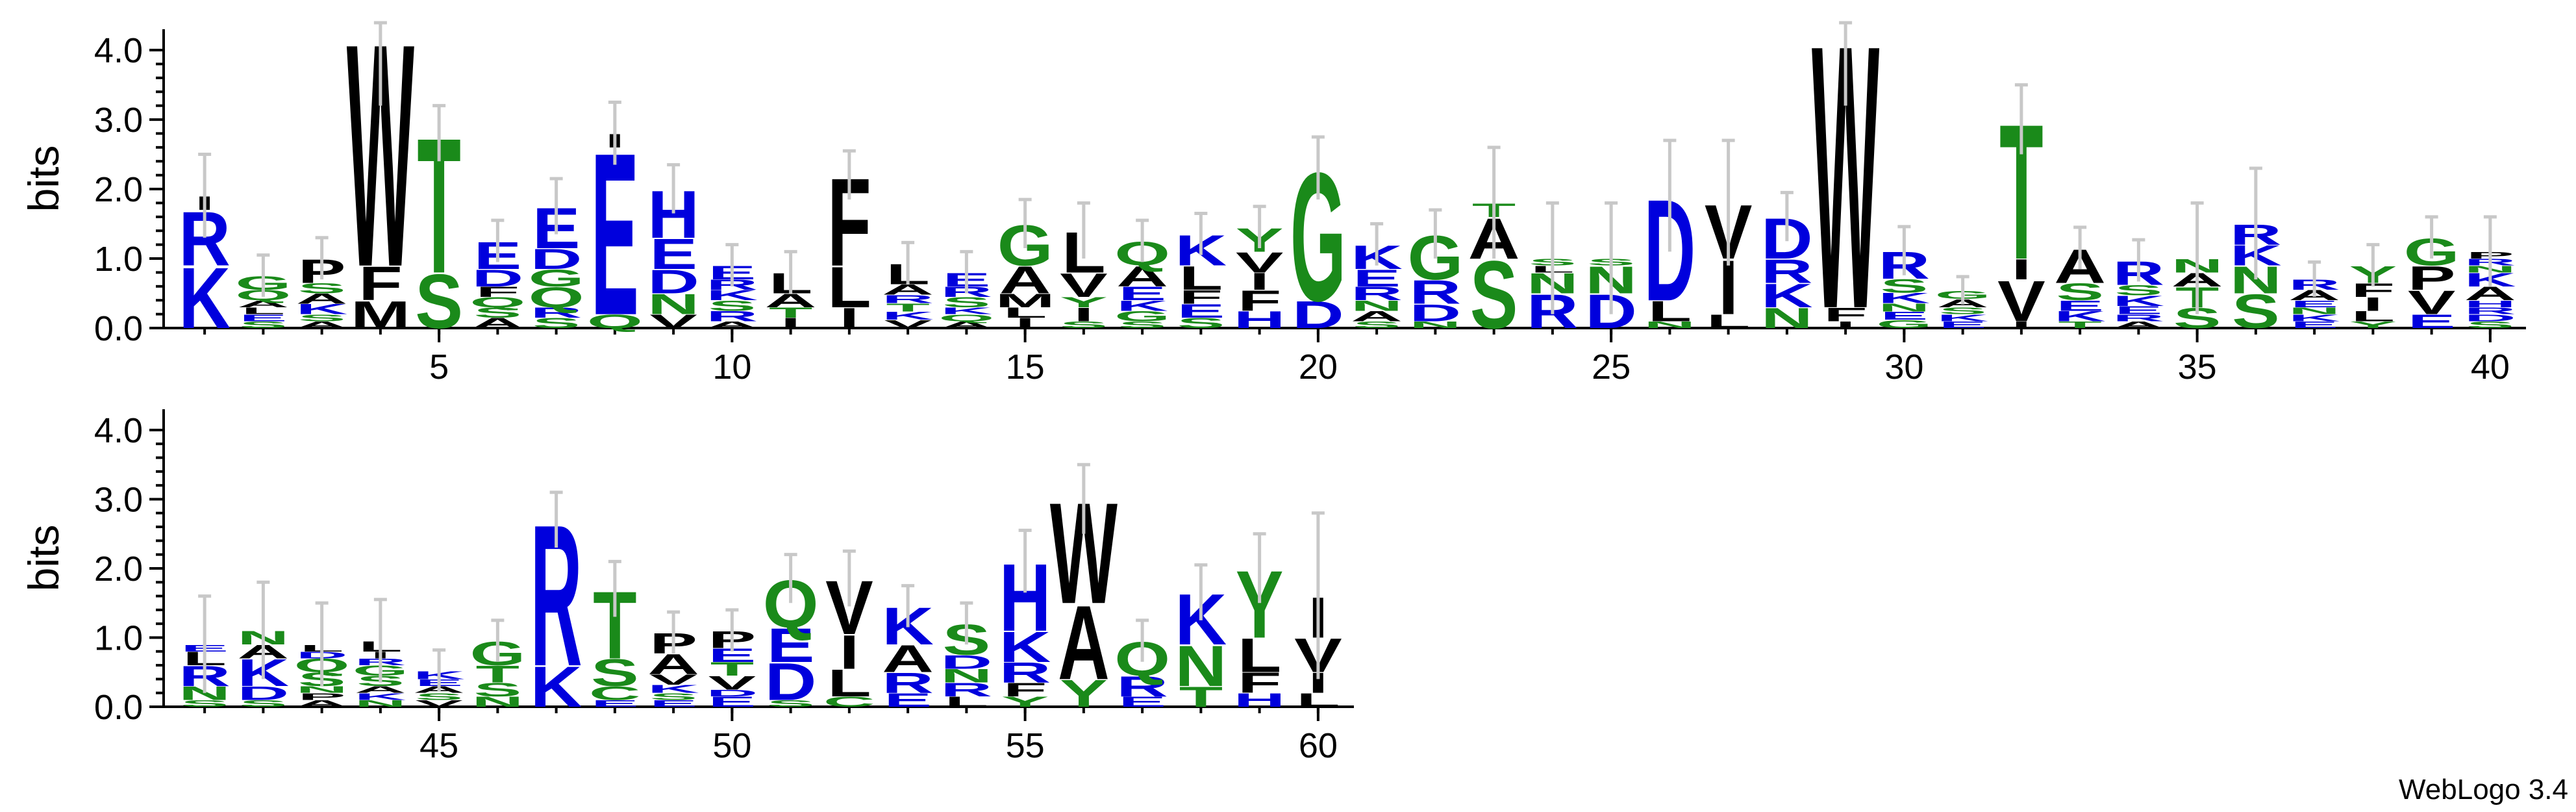  What do you see at coordinates (1025, 367) in the screenshot?
I see `x-tick-label: 15` at bounding box center [1025, 367].